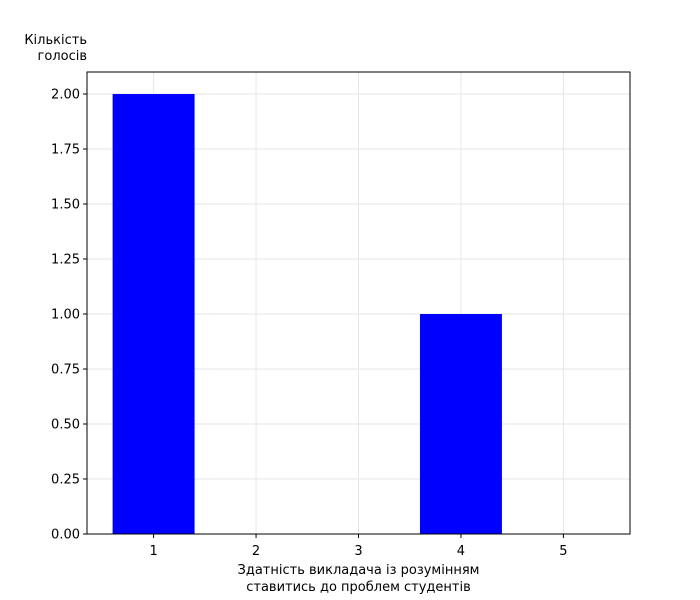  I want to click on x-tick-label-5: 5, so click(563, 551).